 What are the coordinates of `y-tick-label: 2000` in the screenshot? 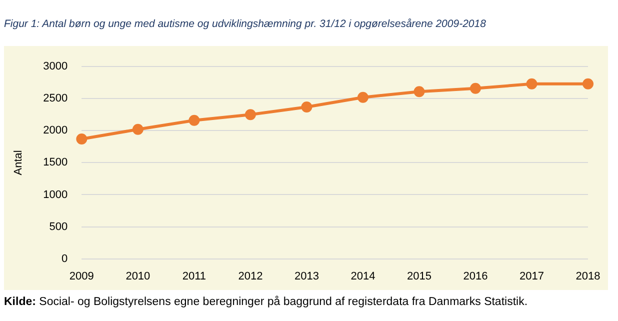 It's located at (55, 130).